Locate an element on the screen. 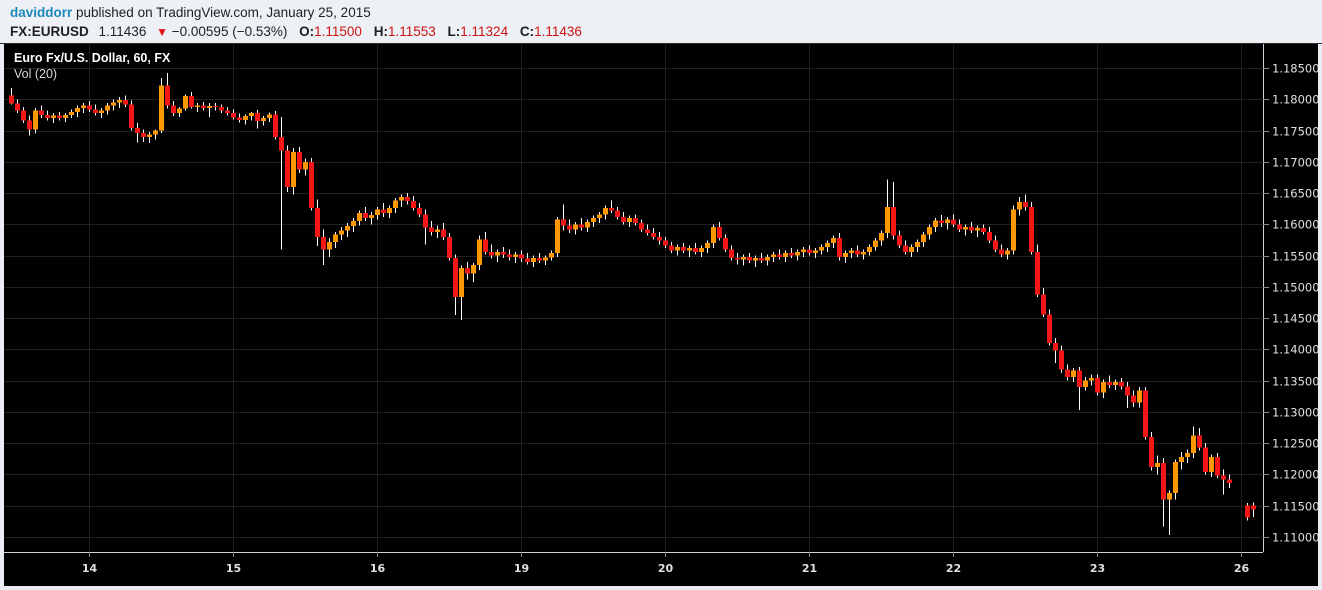 The image size is (1322, 590). time-axis: 14 15 16 19 20 21 22 23 26 is located at coordinates (666, 563).